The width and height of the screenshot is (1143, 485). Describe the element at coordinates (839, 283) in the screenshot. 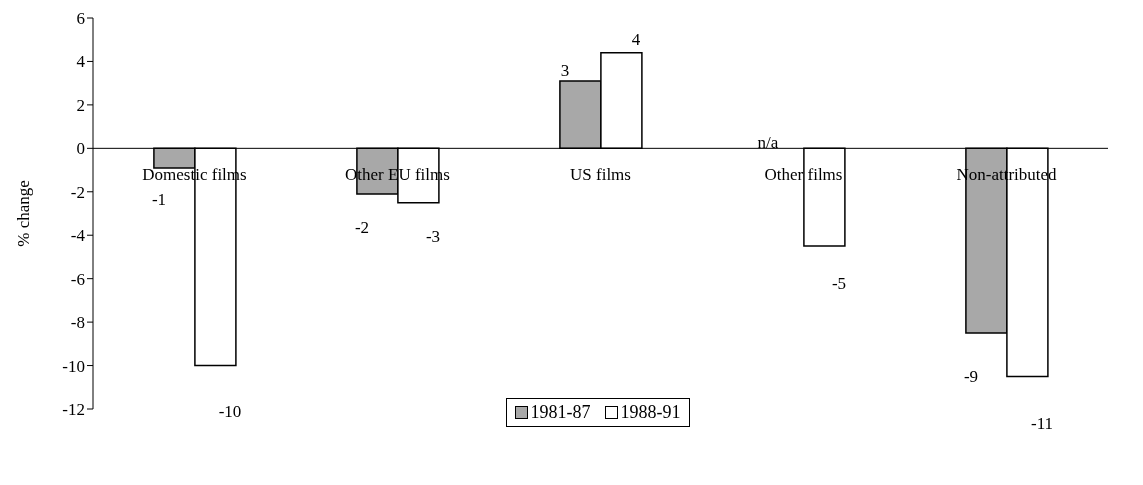

I see `data-label: -5` at that location.